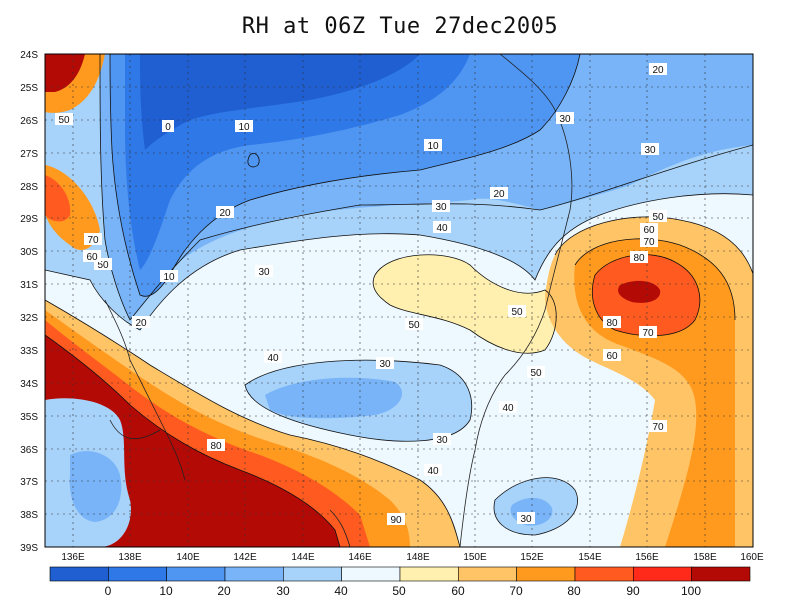 The image size is (800, 600). Describe the element at coordinates (29, 219) in the screenshot. I see `lat-label: 29S` at that location.